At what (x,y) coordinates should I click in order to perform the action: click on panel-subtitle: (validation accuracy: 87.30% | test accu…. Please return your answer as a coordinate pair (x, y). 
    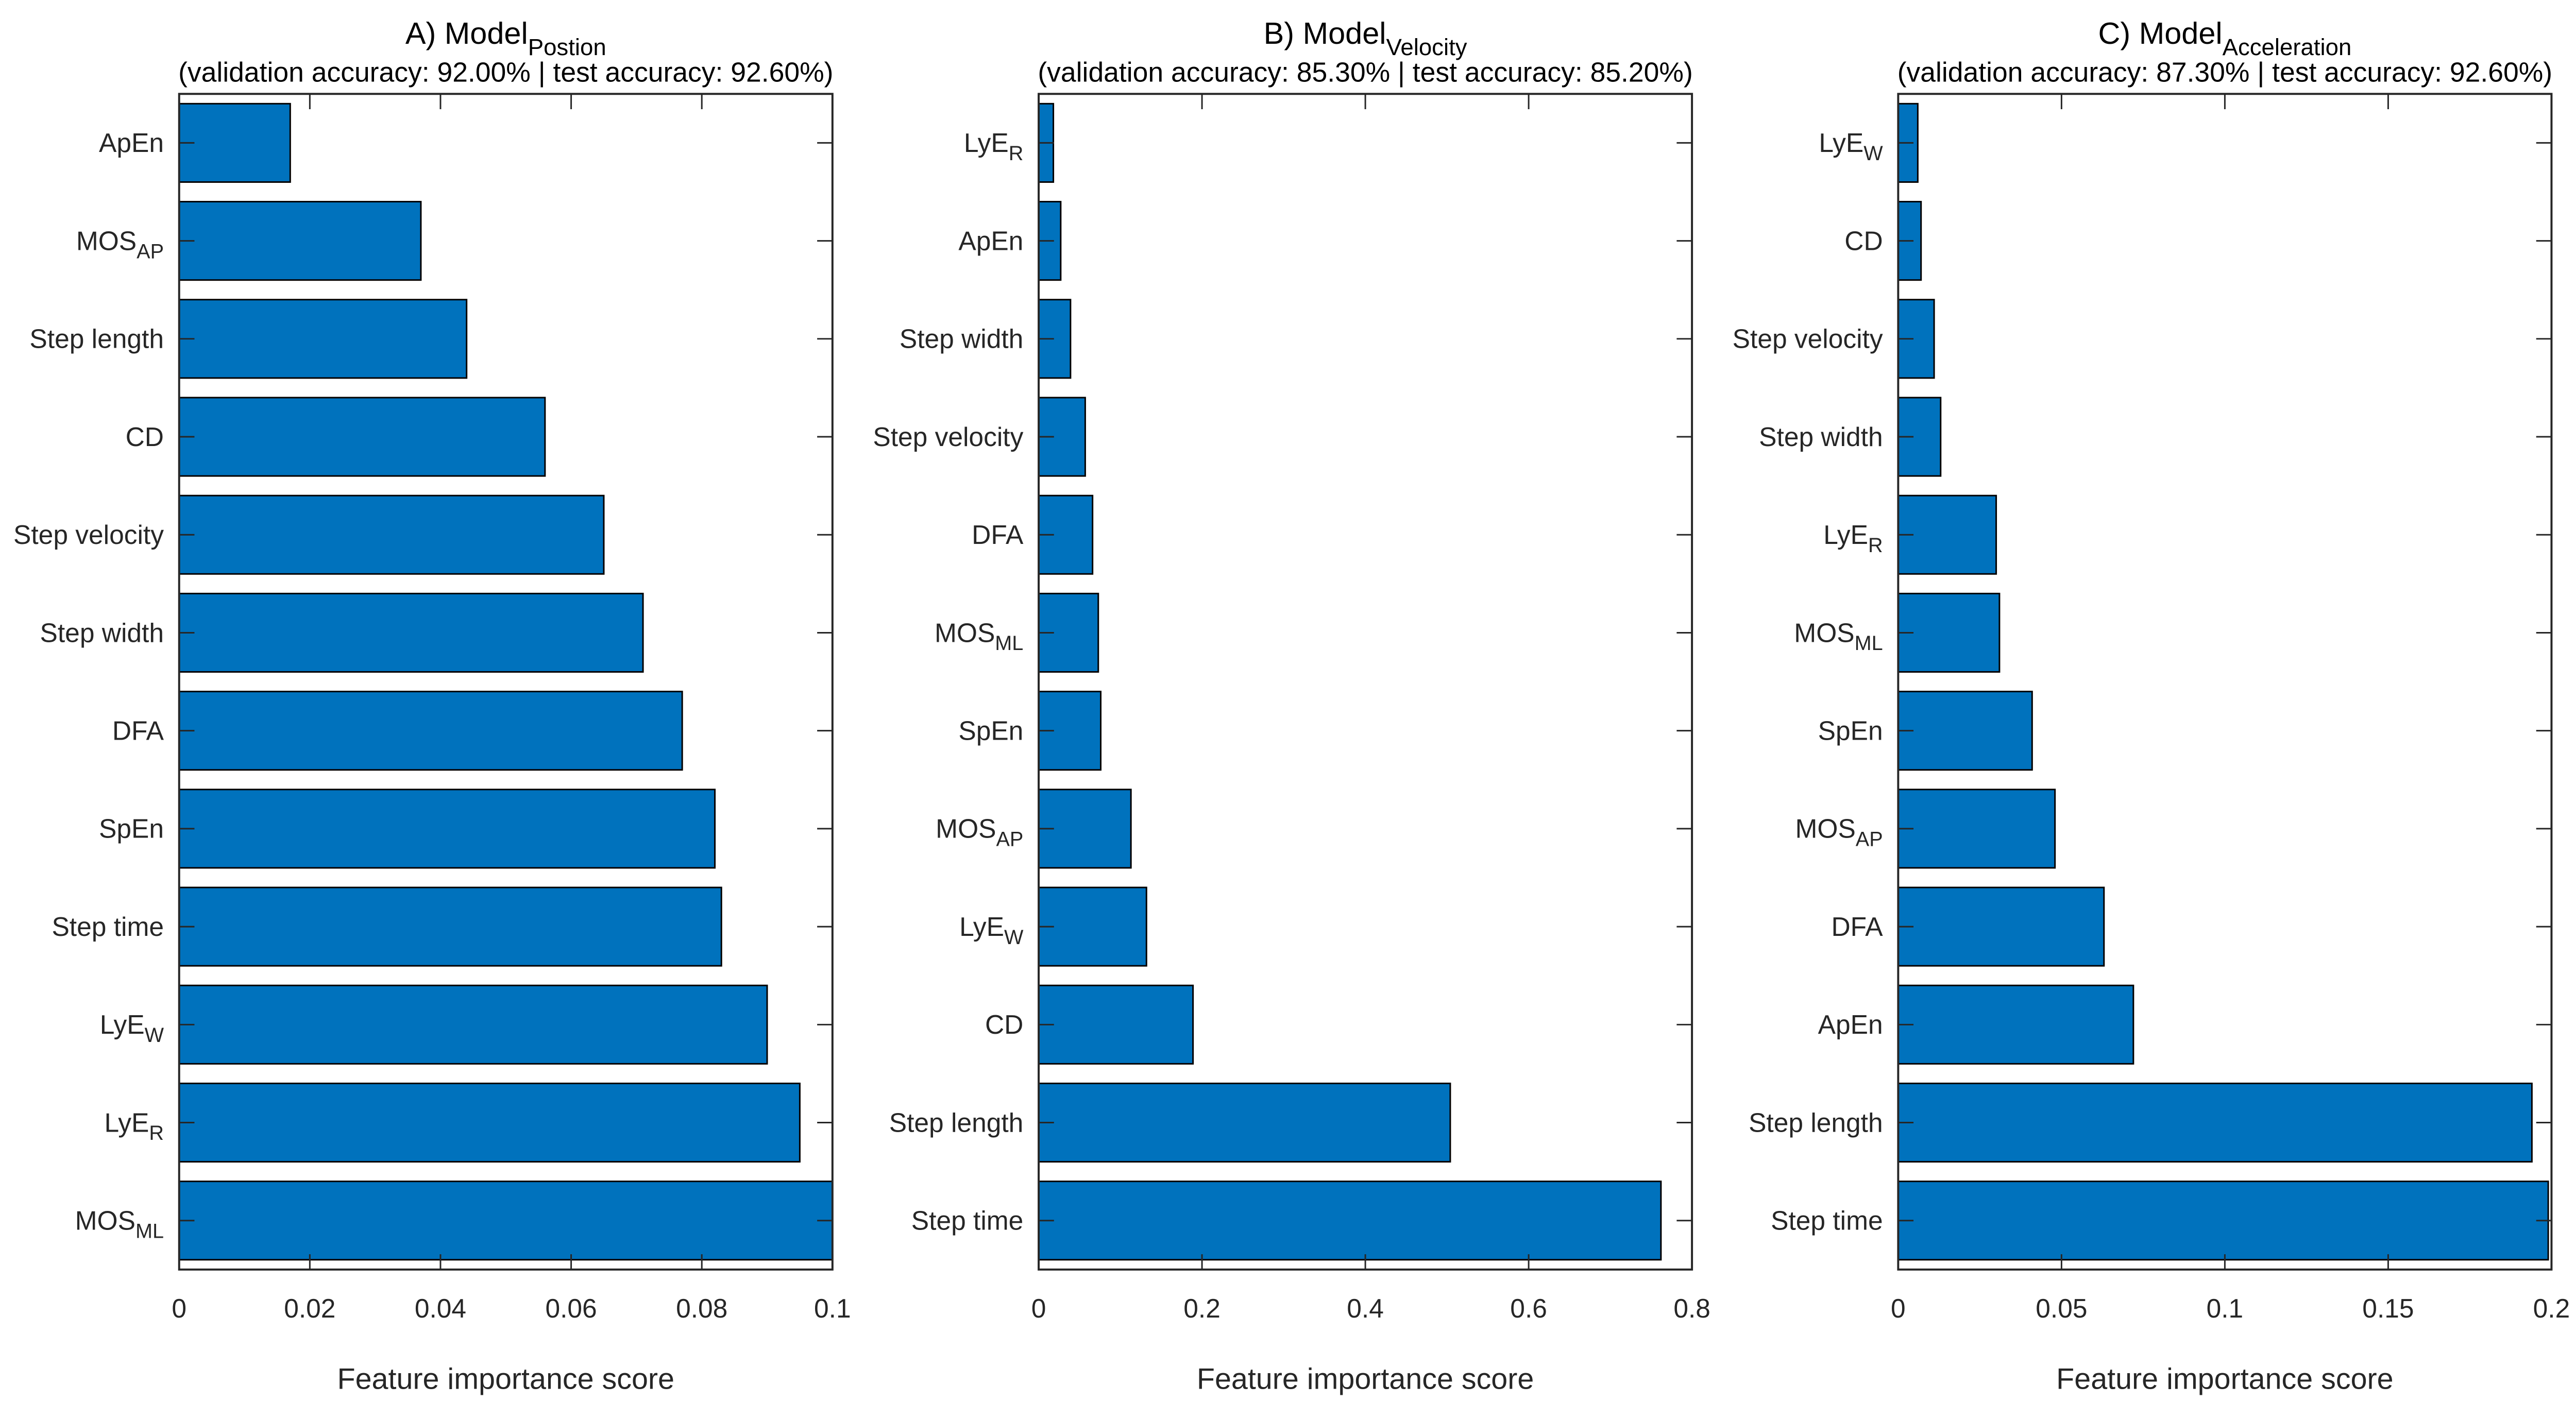
    Looking at the image, I should click on (2224, 73).